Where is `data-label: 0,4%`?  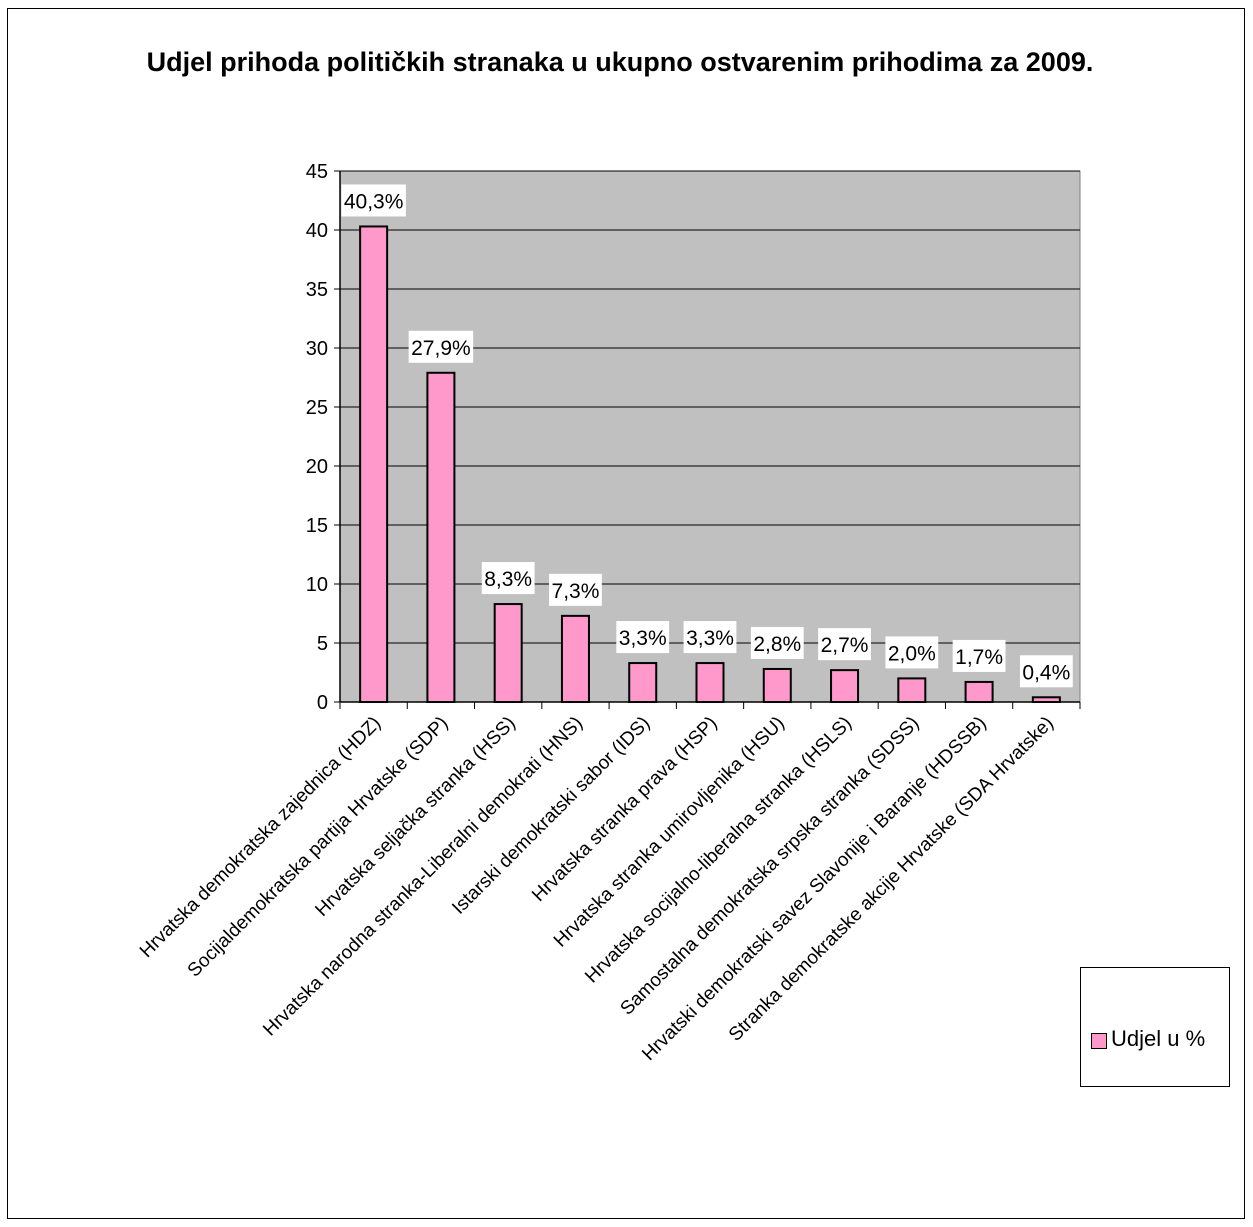 data-label: 0,4% is located at coordinates (1046, 672).